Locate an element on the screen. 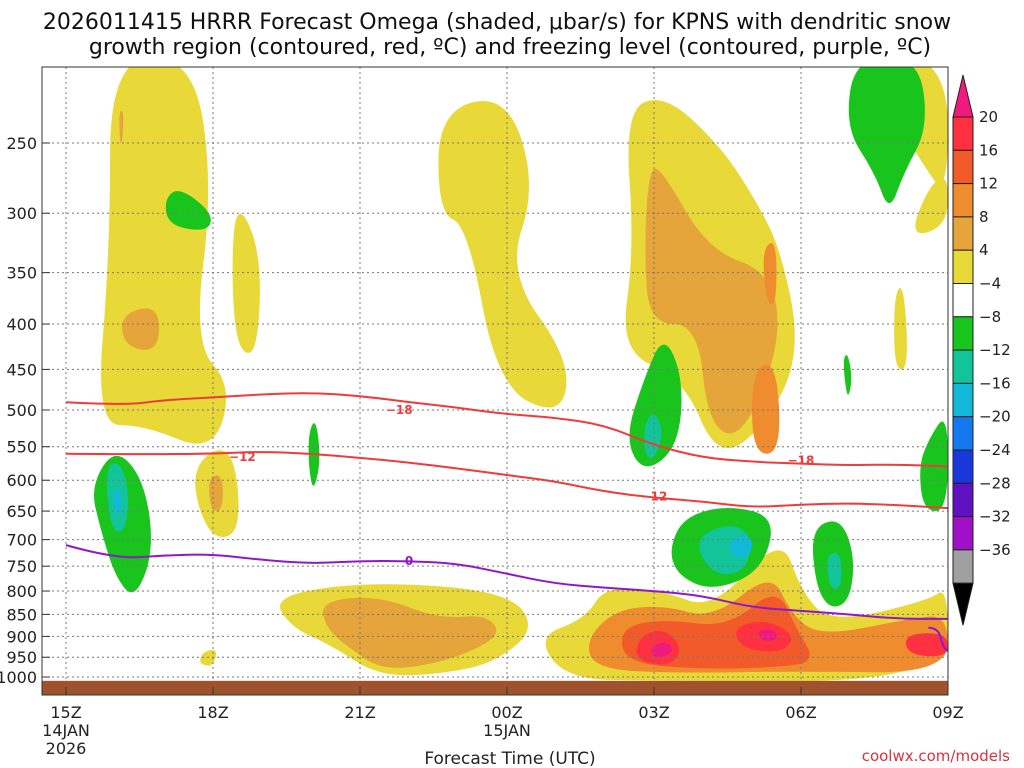 Image resolution: width=1024 pixels, height=768 pixels. x-axis-title: Forecast Time (UTC) is located at coordinates (509, 758).